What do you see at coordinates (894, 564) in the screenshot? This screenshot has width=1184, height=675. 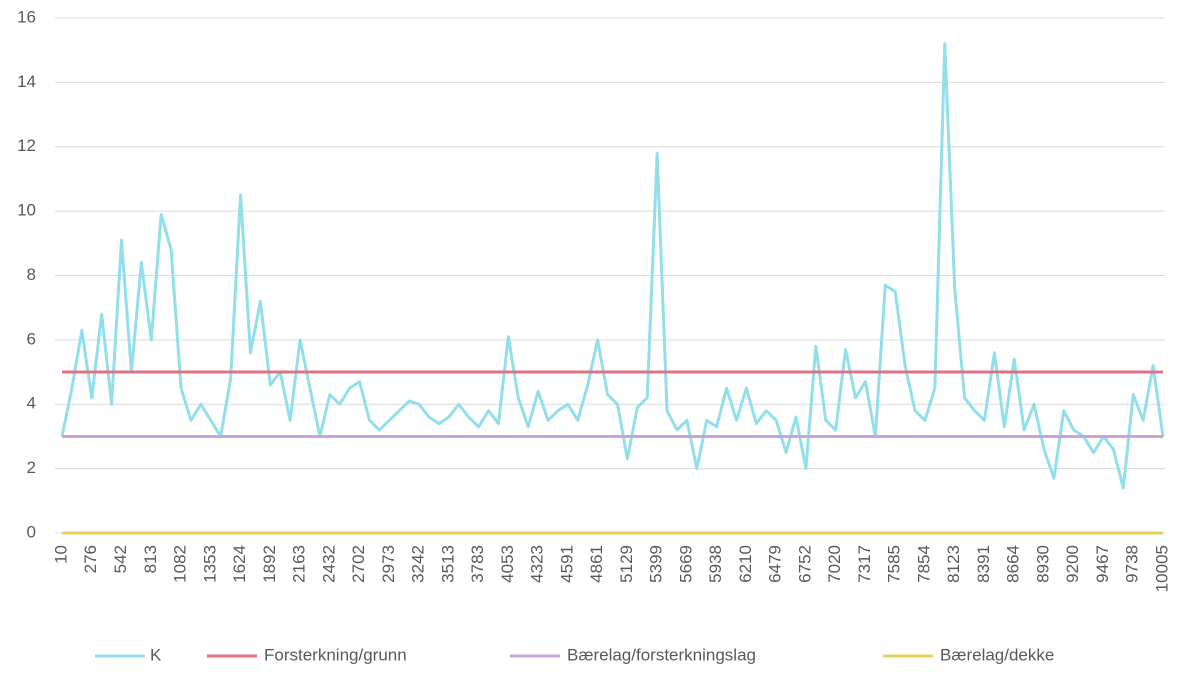 I see `x-tick-label: 7585` at bounding box center [894, 564].